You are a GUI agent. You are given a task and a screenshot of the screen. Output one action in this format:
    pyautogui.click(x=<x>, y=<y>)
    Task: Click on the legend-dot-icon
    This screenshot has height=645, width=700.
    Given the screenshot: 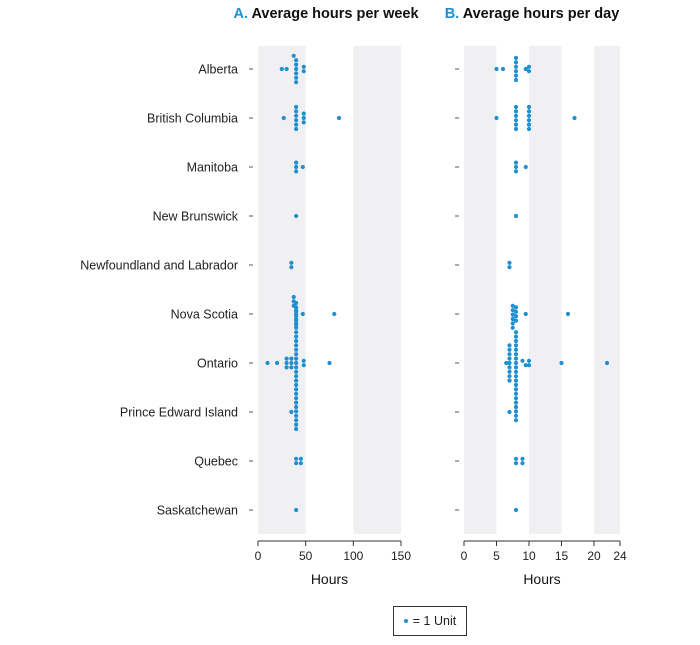 What is the action you would take?
    pyautogui.click(x=405, y=621)
    